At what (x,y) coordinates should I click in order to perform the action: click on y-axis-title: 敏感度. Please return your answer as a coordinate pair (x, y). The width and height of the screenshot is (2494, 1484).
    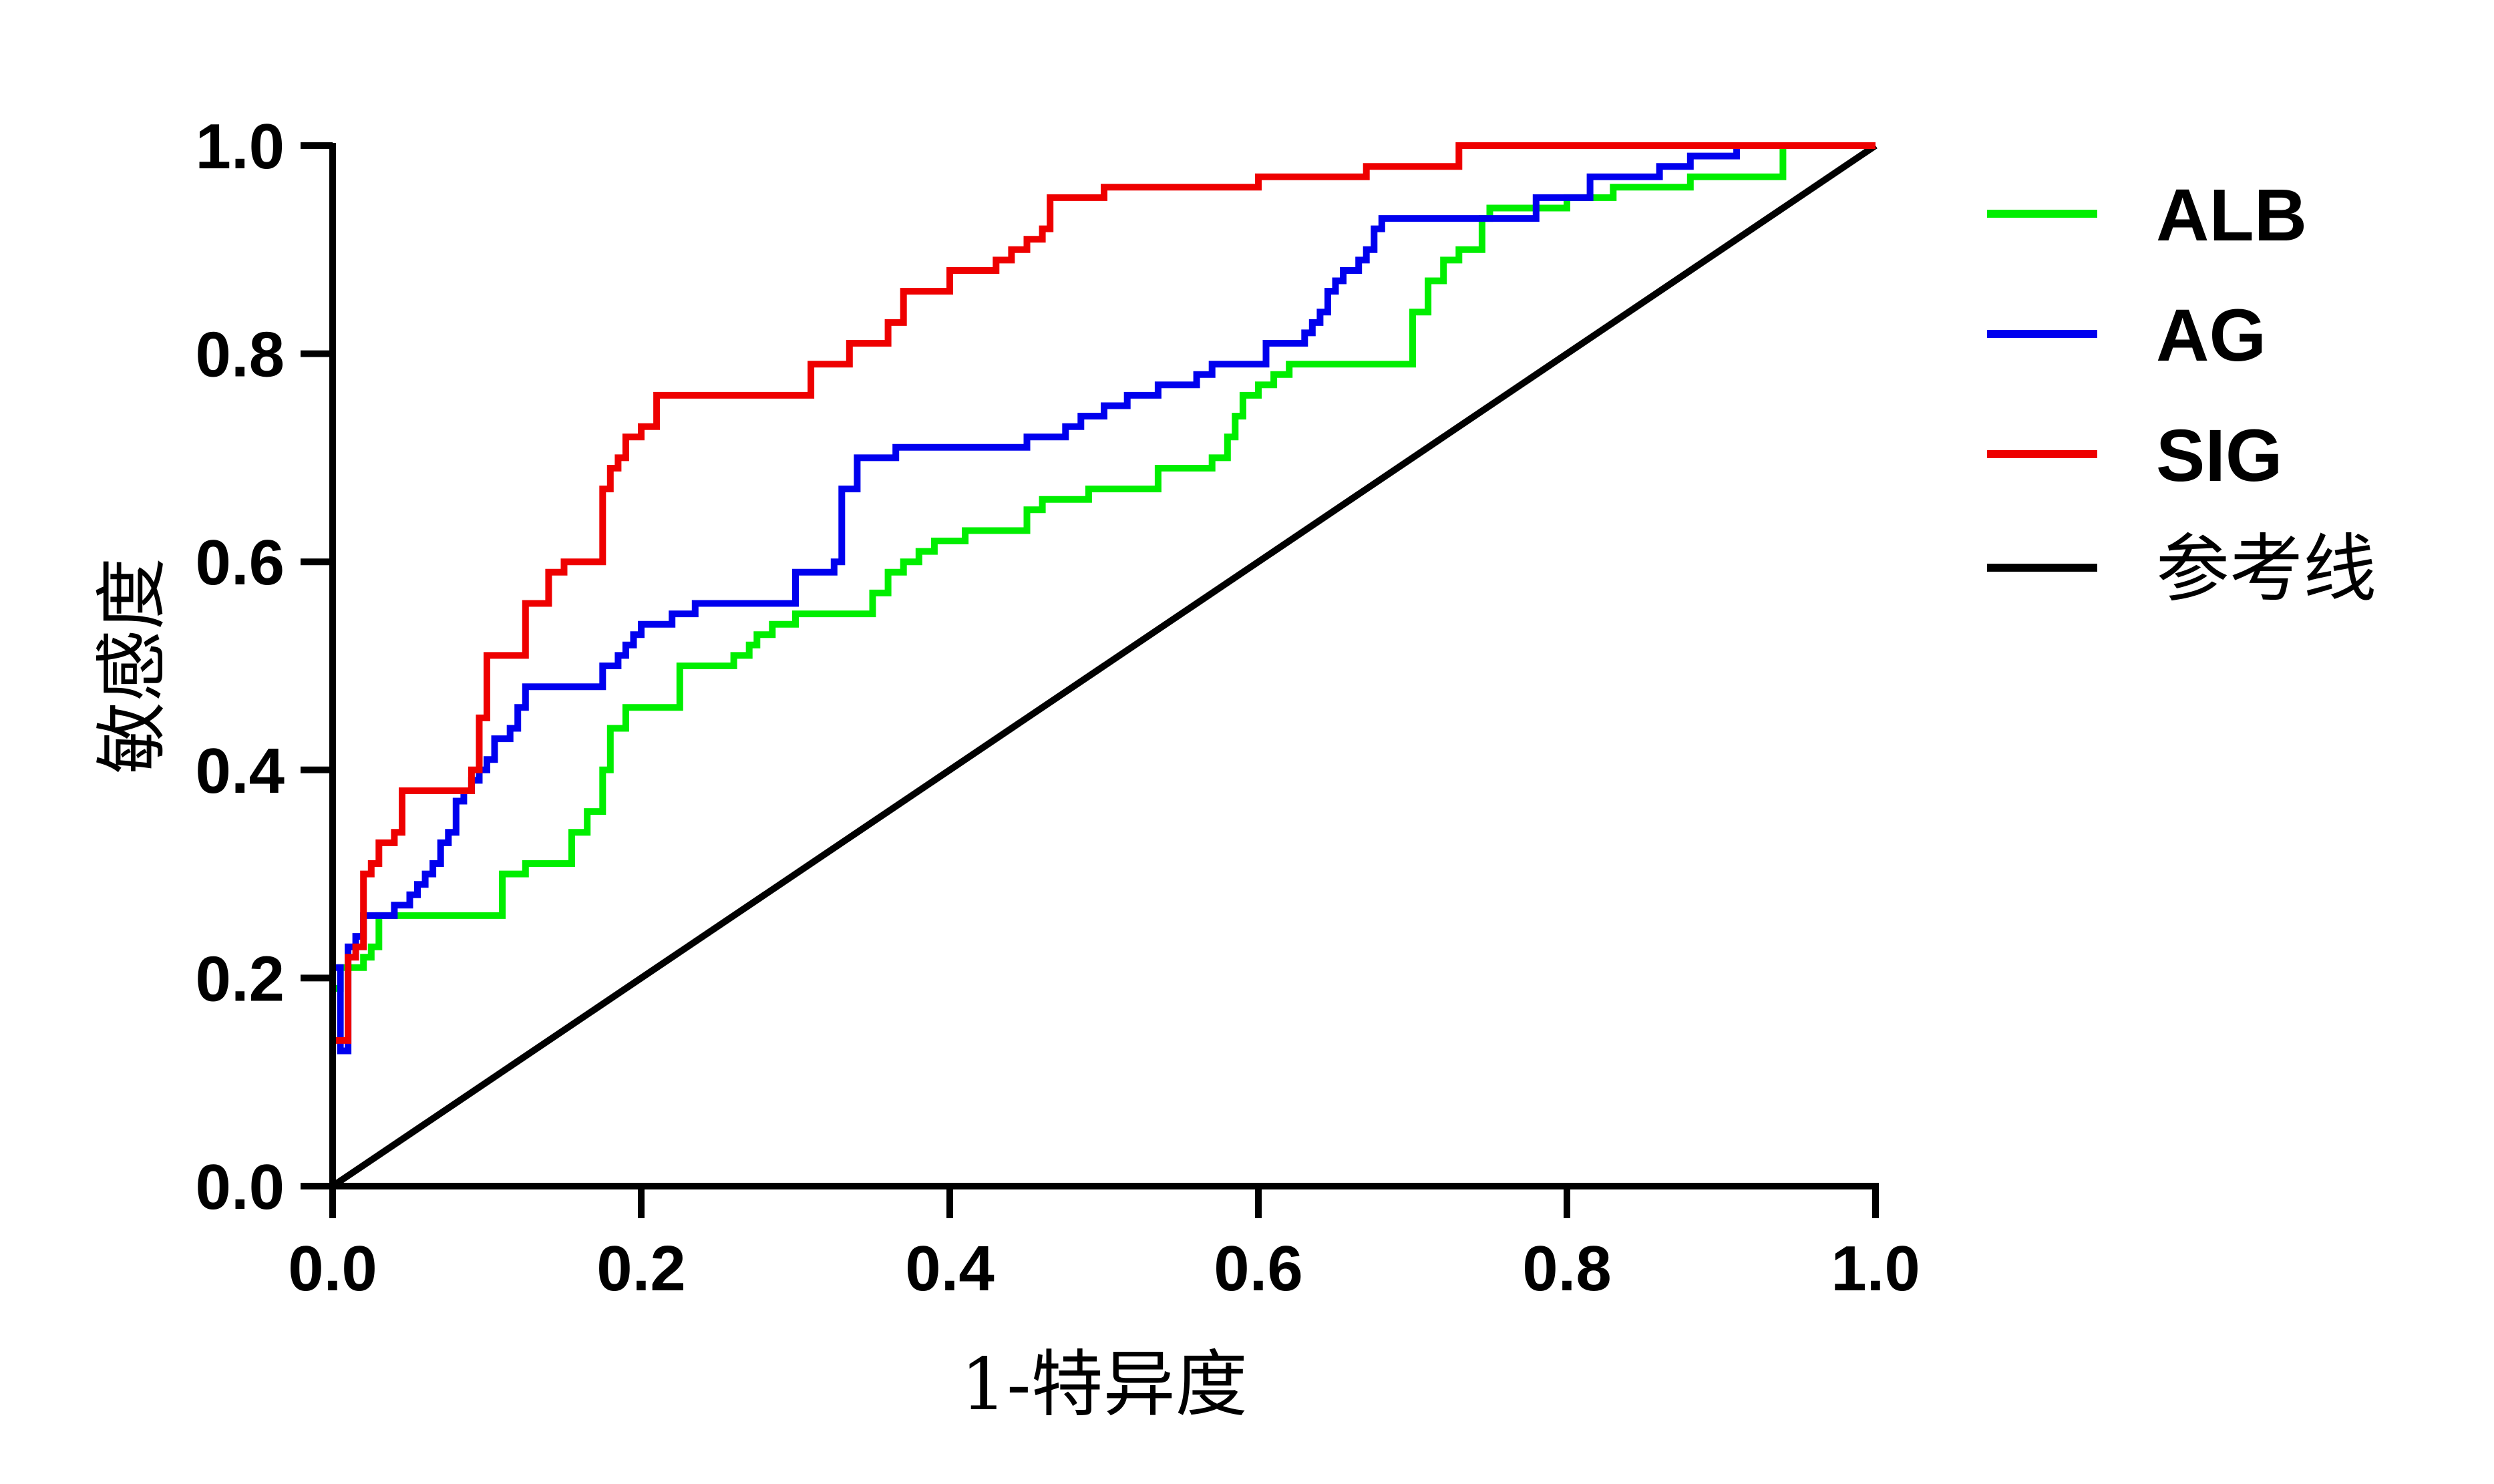
    Looking at the image, I should click on (133, 666).